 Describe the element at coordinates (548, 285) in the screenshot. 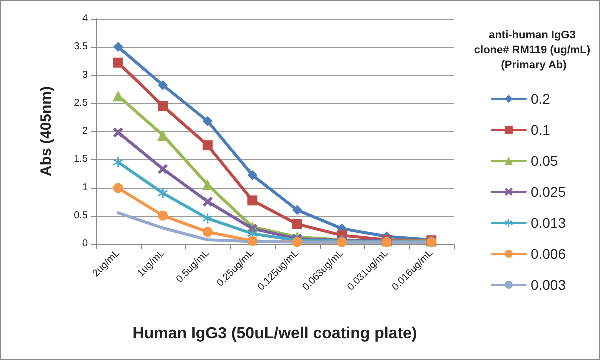

I see `legend-label: 0.003` at that location.